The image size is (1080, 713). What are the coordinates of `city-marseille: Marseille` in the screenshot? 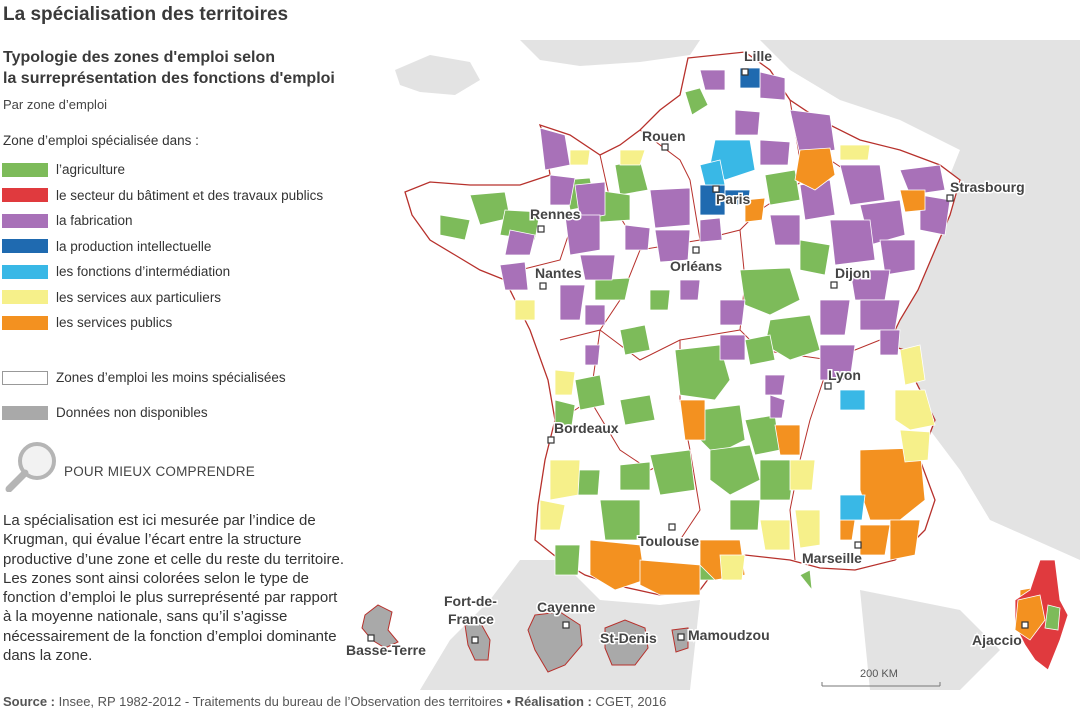 It's located at (832, 558).